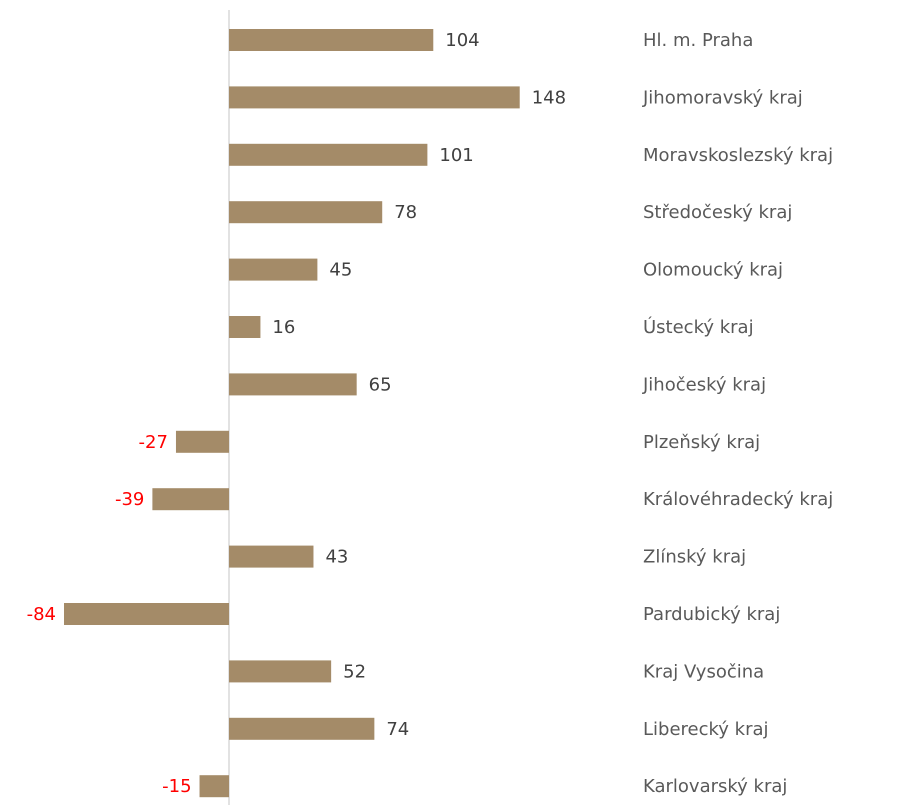  Describe the element at coordinates (354, 671) in the screenshot. I see `data-label: 52` at that location.